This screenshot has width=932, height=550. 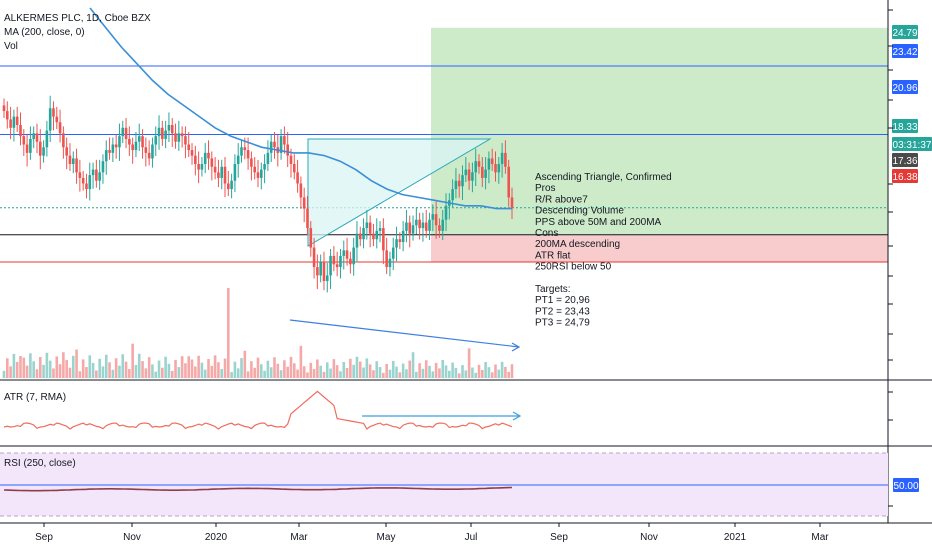 I want to click on price-badge: 18.33, so click(x=905, y=126).